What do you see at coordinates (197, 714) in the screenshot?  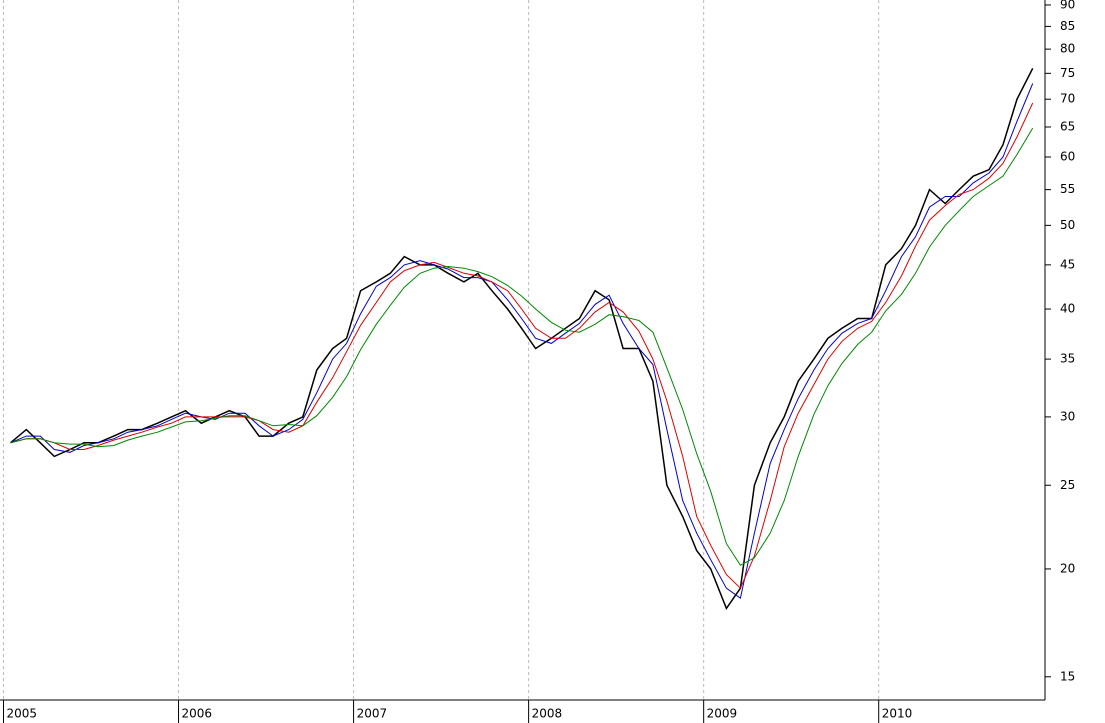 I see `x-tick-label: 2006` at bounding box center [197, 714].